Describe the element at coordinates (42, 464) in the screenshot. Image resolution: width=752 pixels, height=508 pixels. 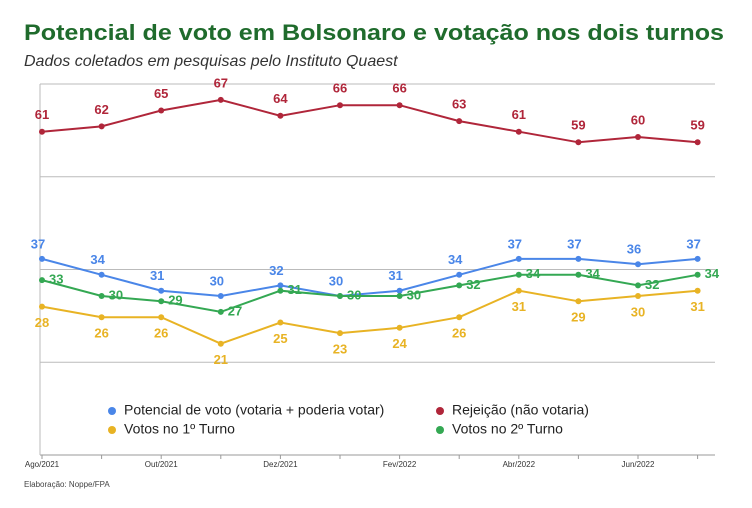
I see `x-tick-label: Ago/2021` at that location.